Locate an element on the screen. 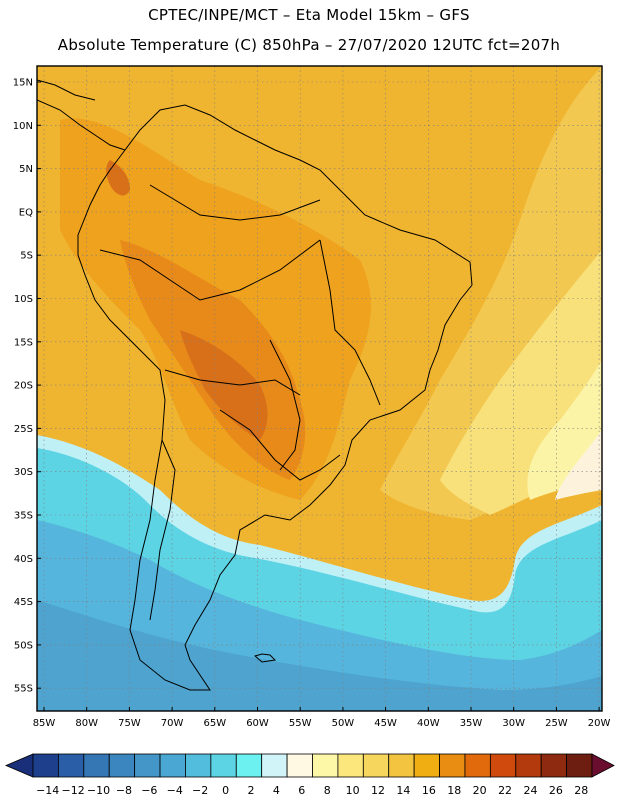  colorbar-label: 16 is located at coordinates (429, 790).